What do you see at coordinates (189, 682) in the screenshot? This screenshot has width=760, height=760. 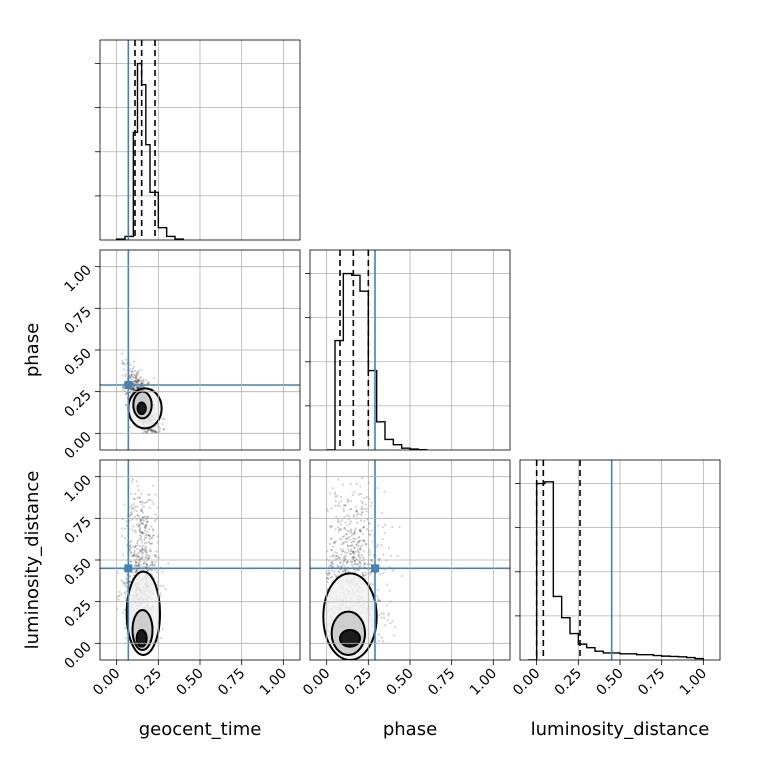 I see `x-tick-label: 0.50` at bounding box center [189, 682].